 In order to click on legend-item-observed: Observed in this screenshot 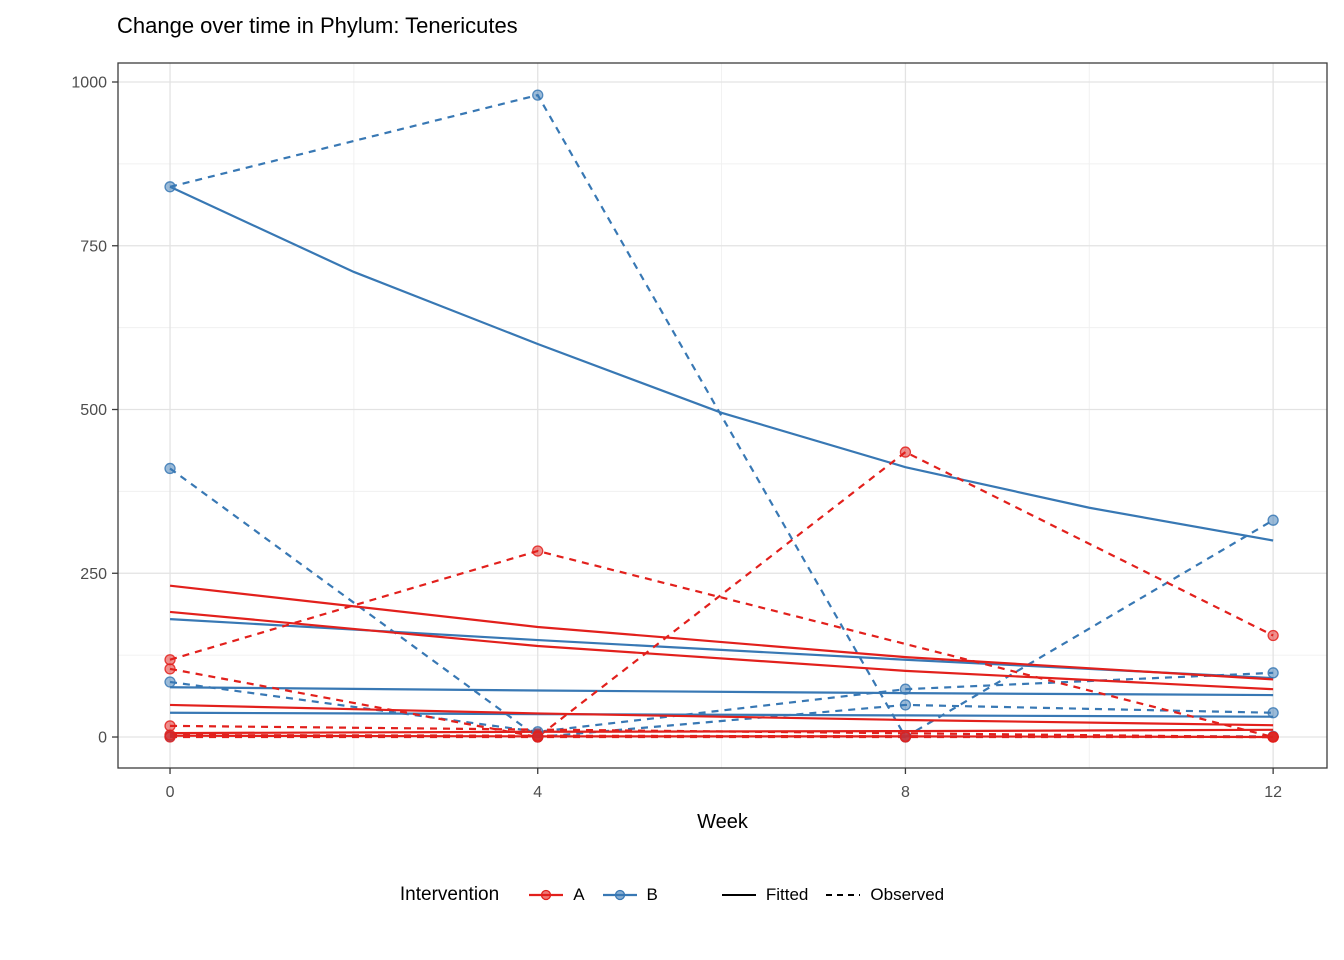, I will do `click(884, 895)`.